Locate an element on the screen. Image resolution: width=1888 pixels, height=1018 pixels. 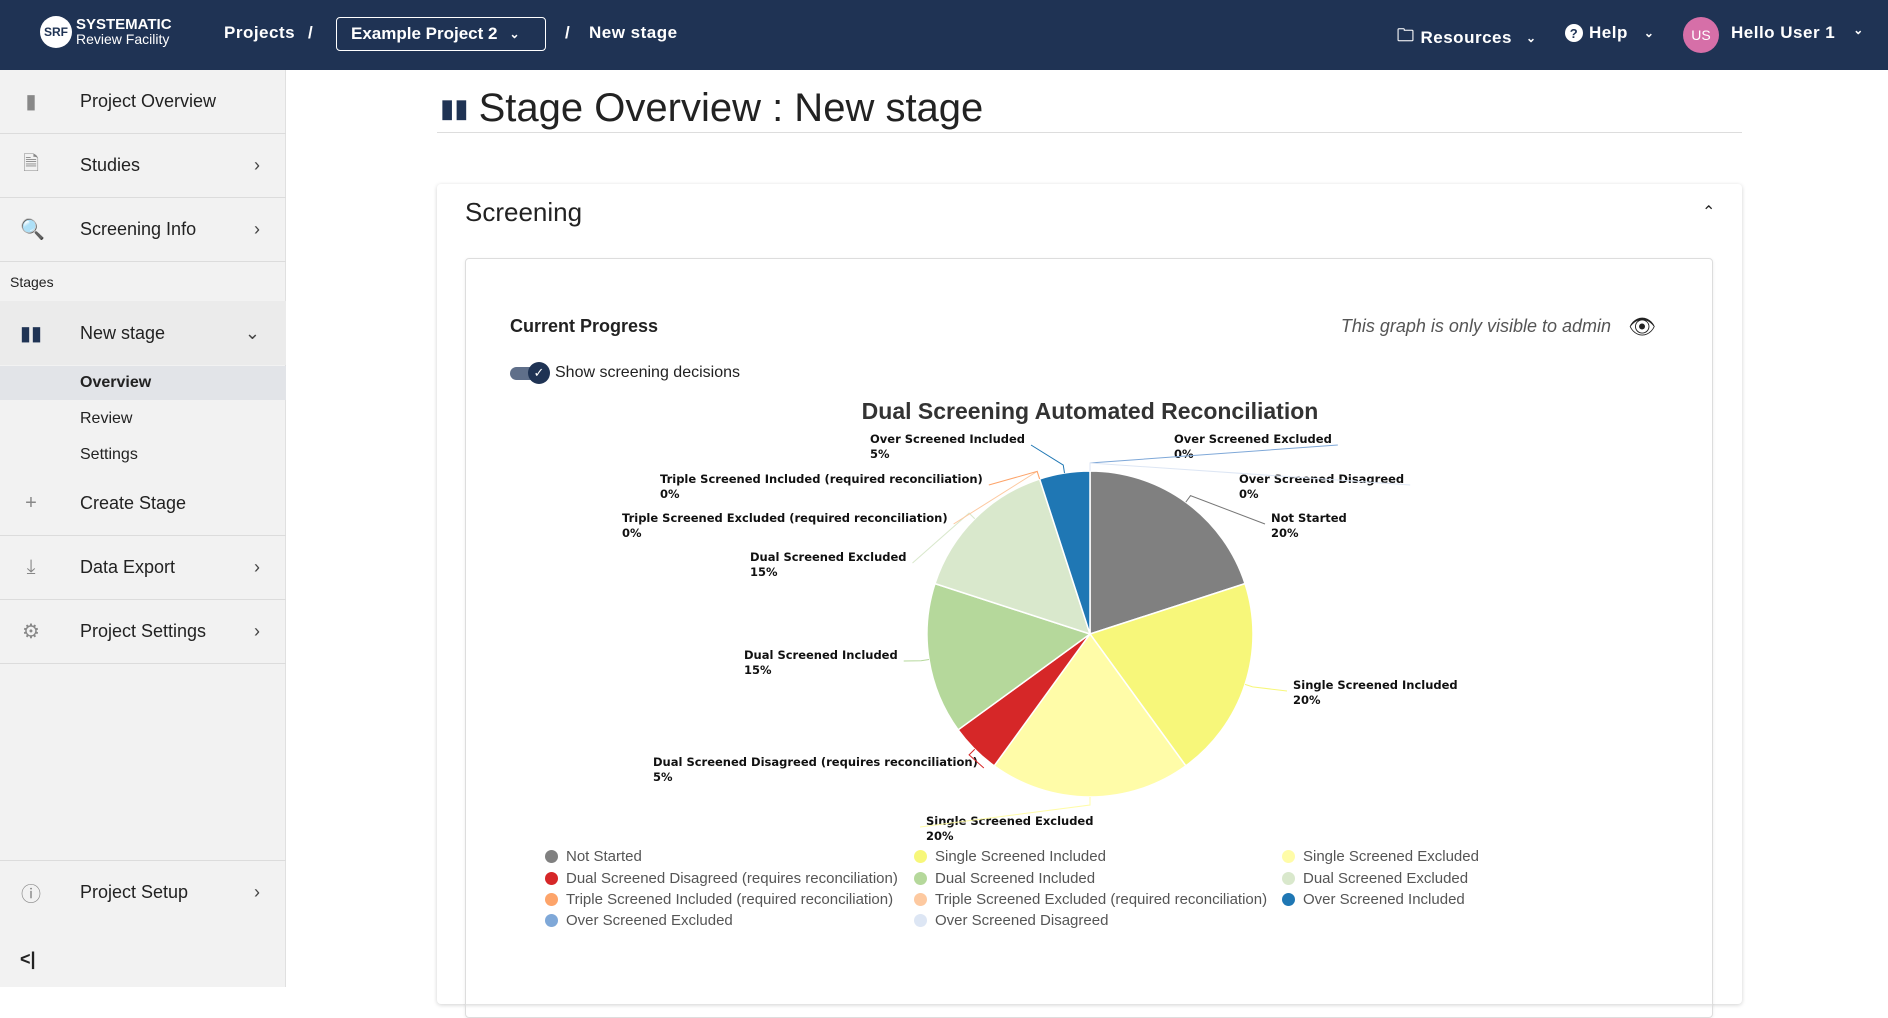
resources-menu: 🗀 Resources ⌄ is located at coordinates (1467, 37).